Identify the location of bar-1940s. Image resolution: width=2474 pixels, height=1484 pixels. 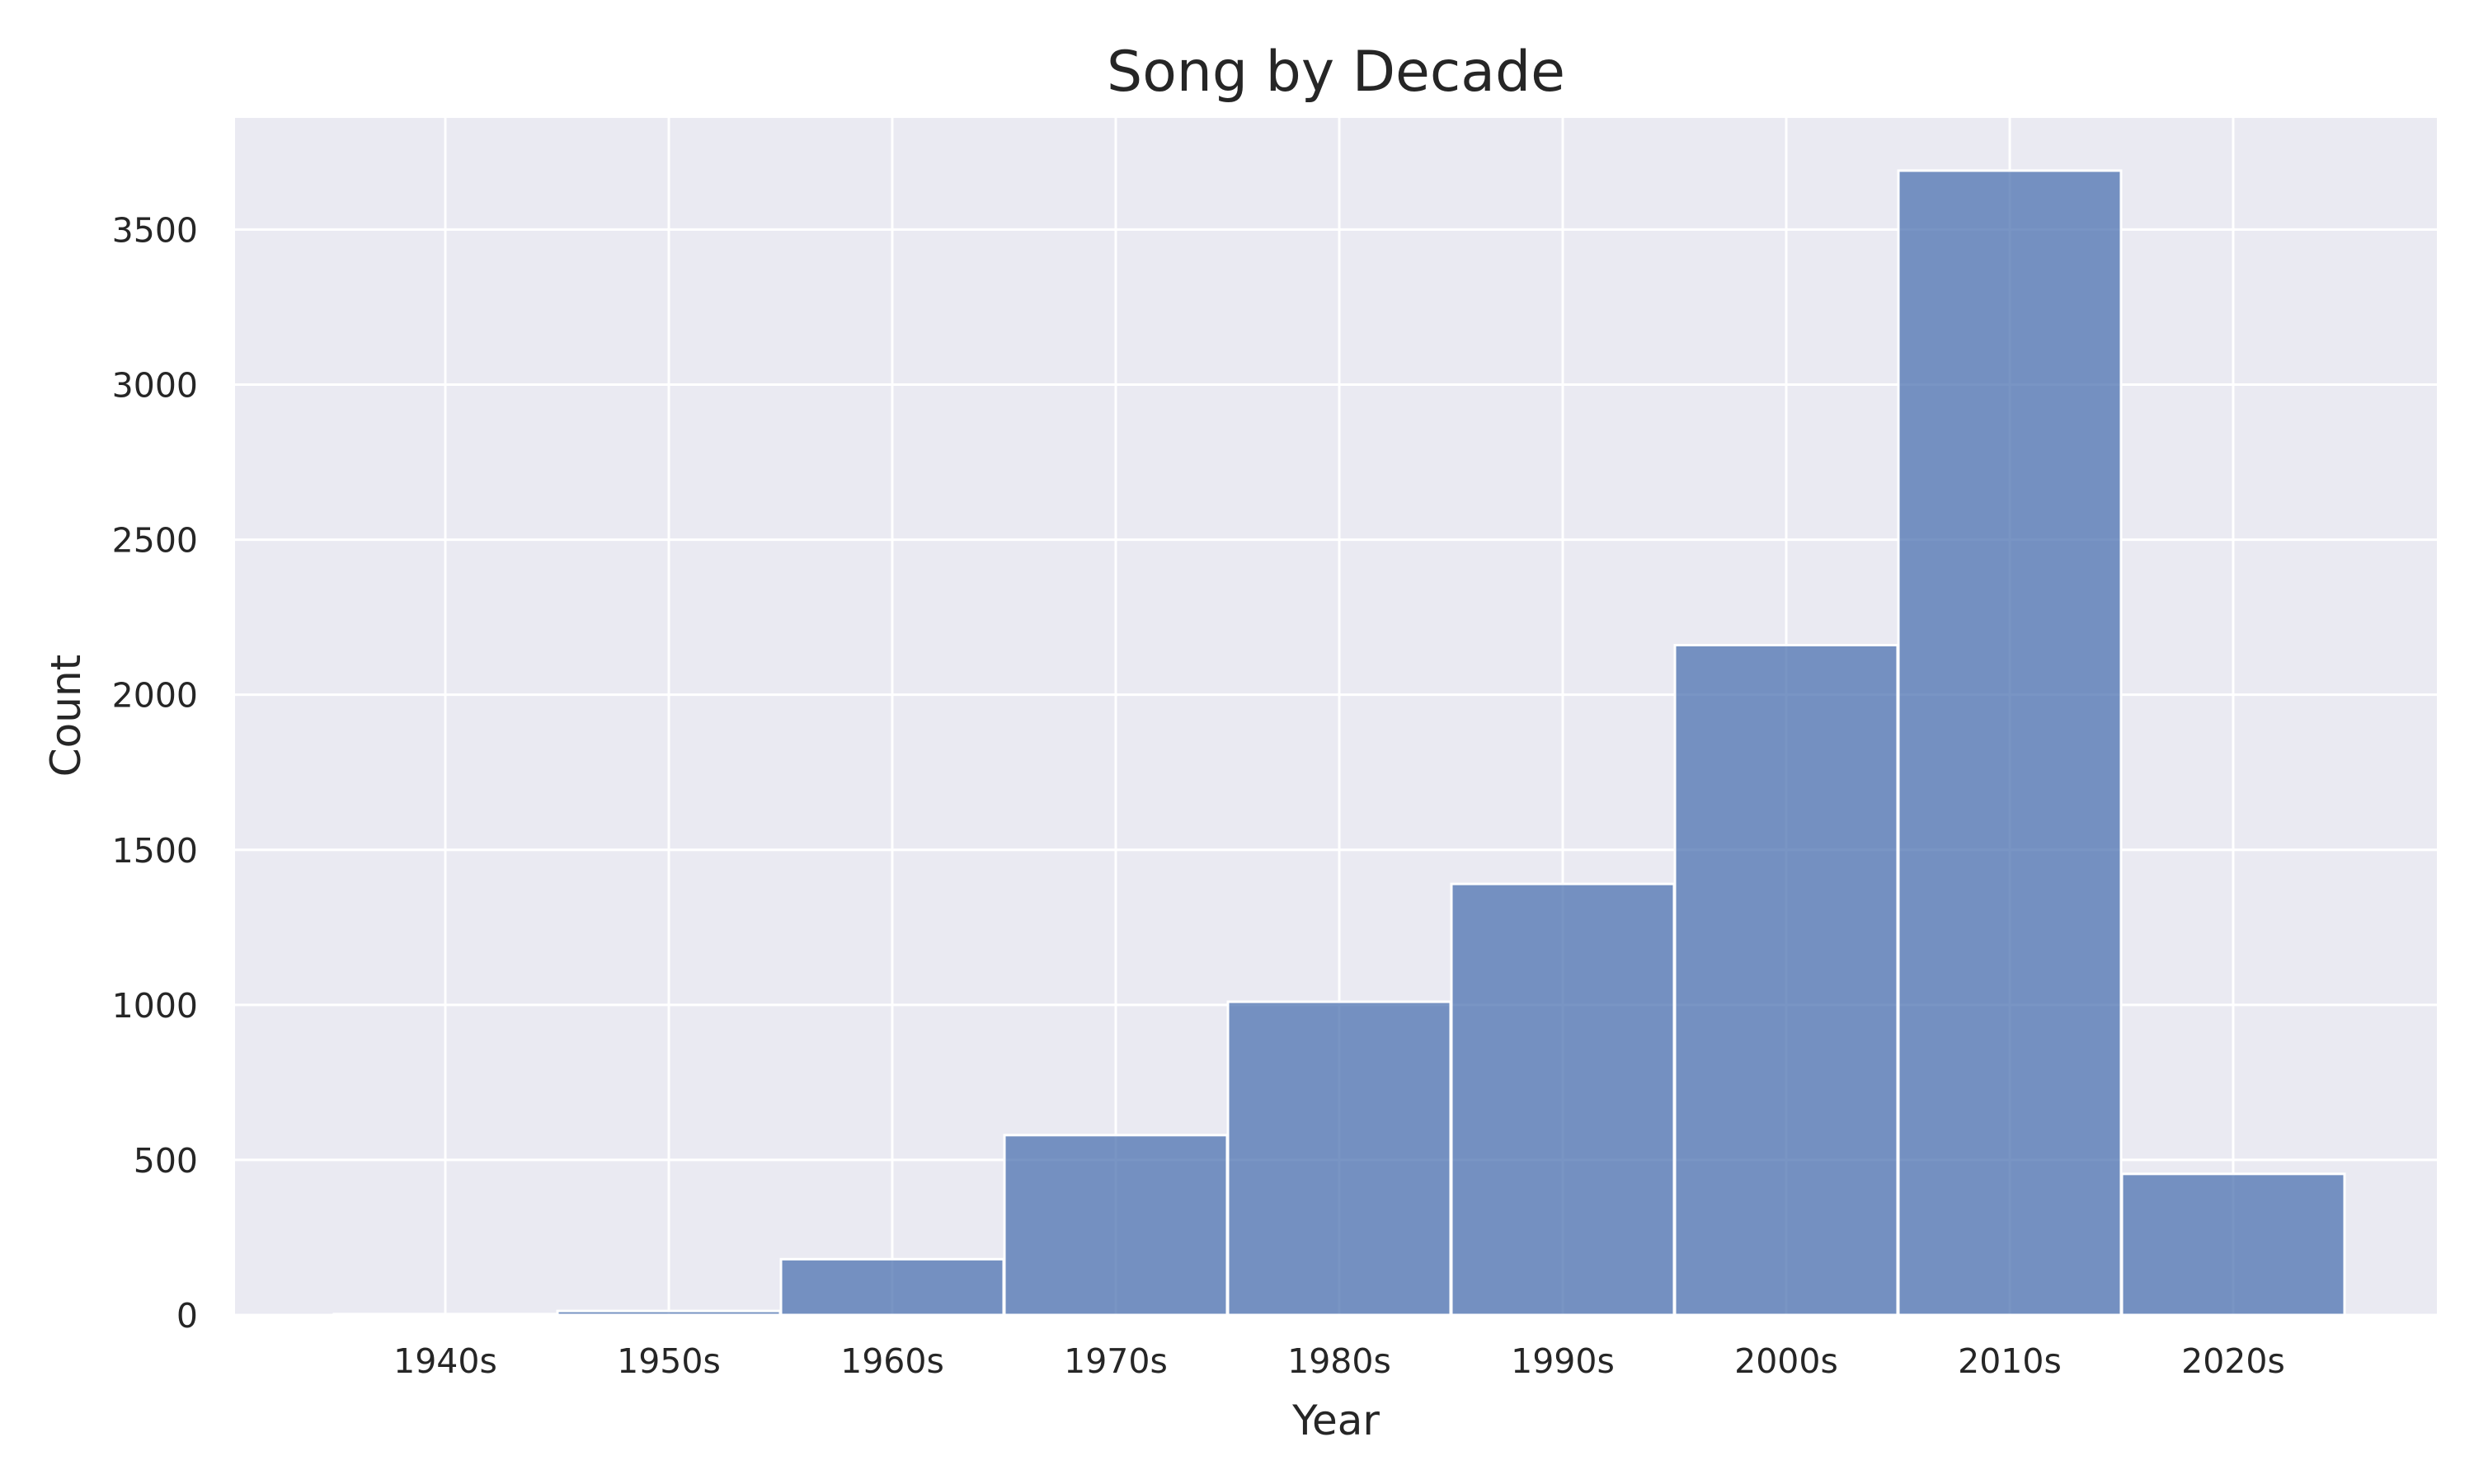
(445, 1315).